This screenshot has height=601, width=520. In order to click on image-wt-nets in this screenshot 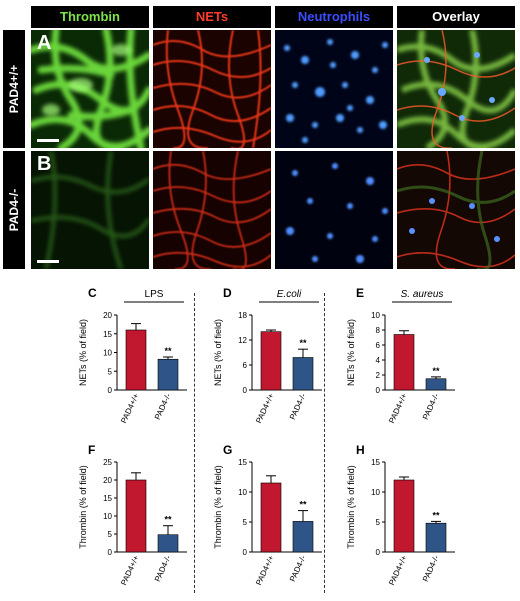, I will do `click(212, 89)`.